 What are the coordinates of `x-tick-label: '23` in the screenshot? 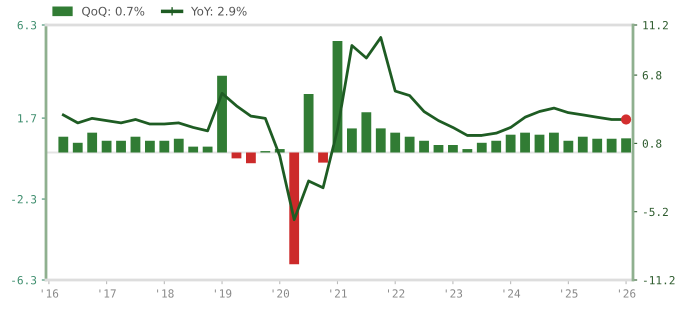 It's located at (454, 293).